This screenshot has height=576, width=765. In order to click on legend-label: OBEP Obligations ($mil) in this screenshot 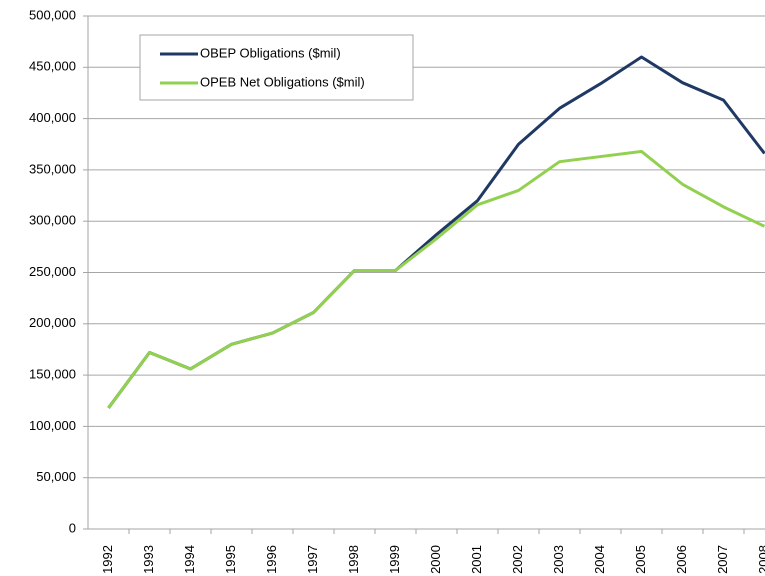, I will do `click(270, 52)`.